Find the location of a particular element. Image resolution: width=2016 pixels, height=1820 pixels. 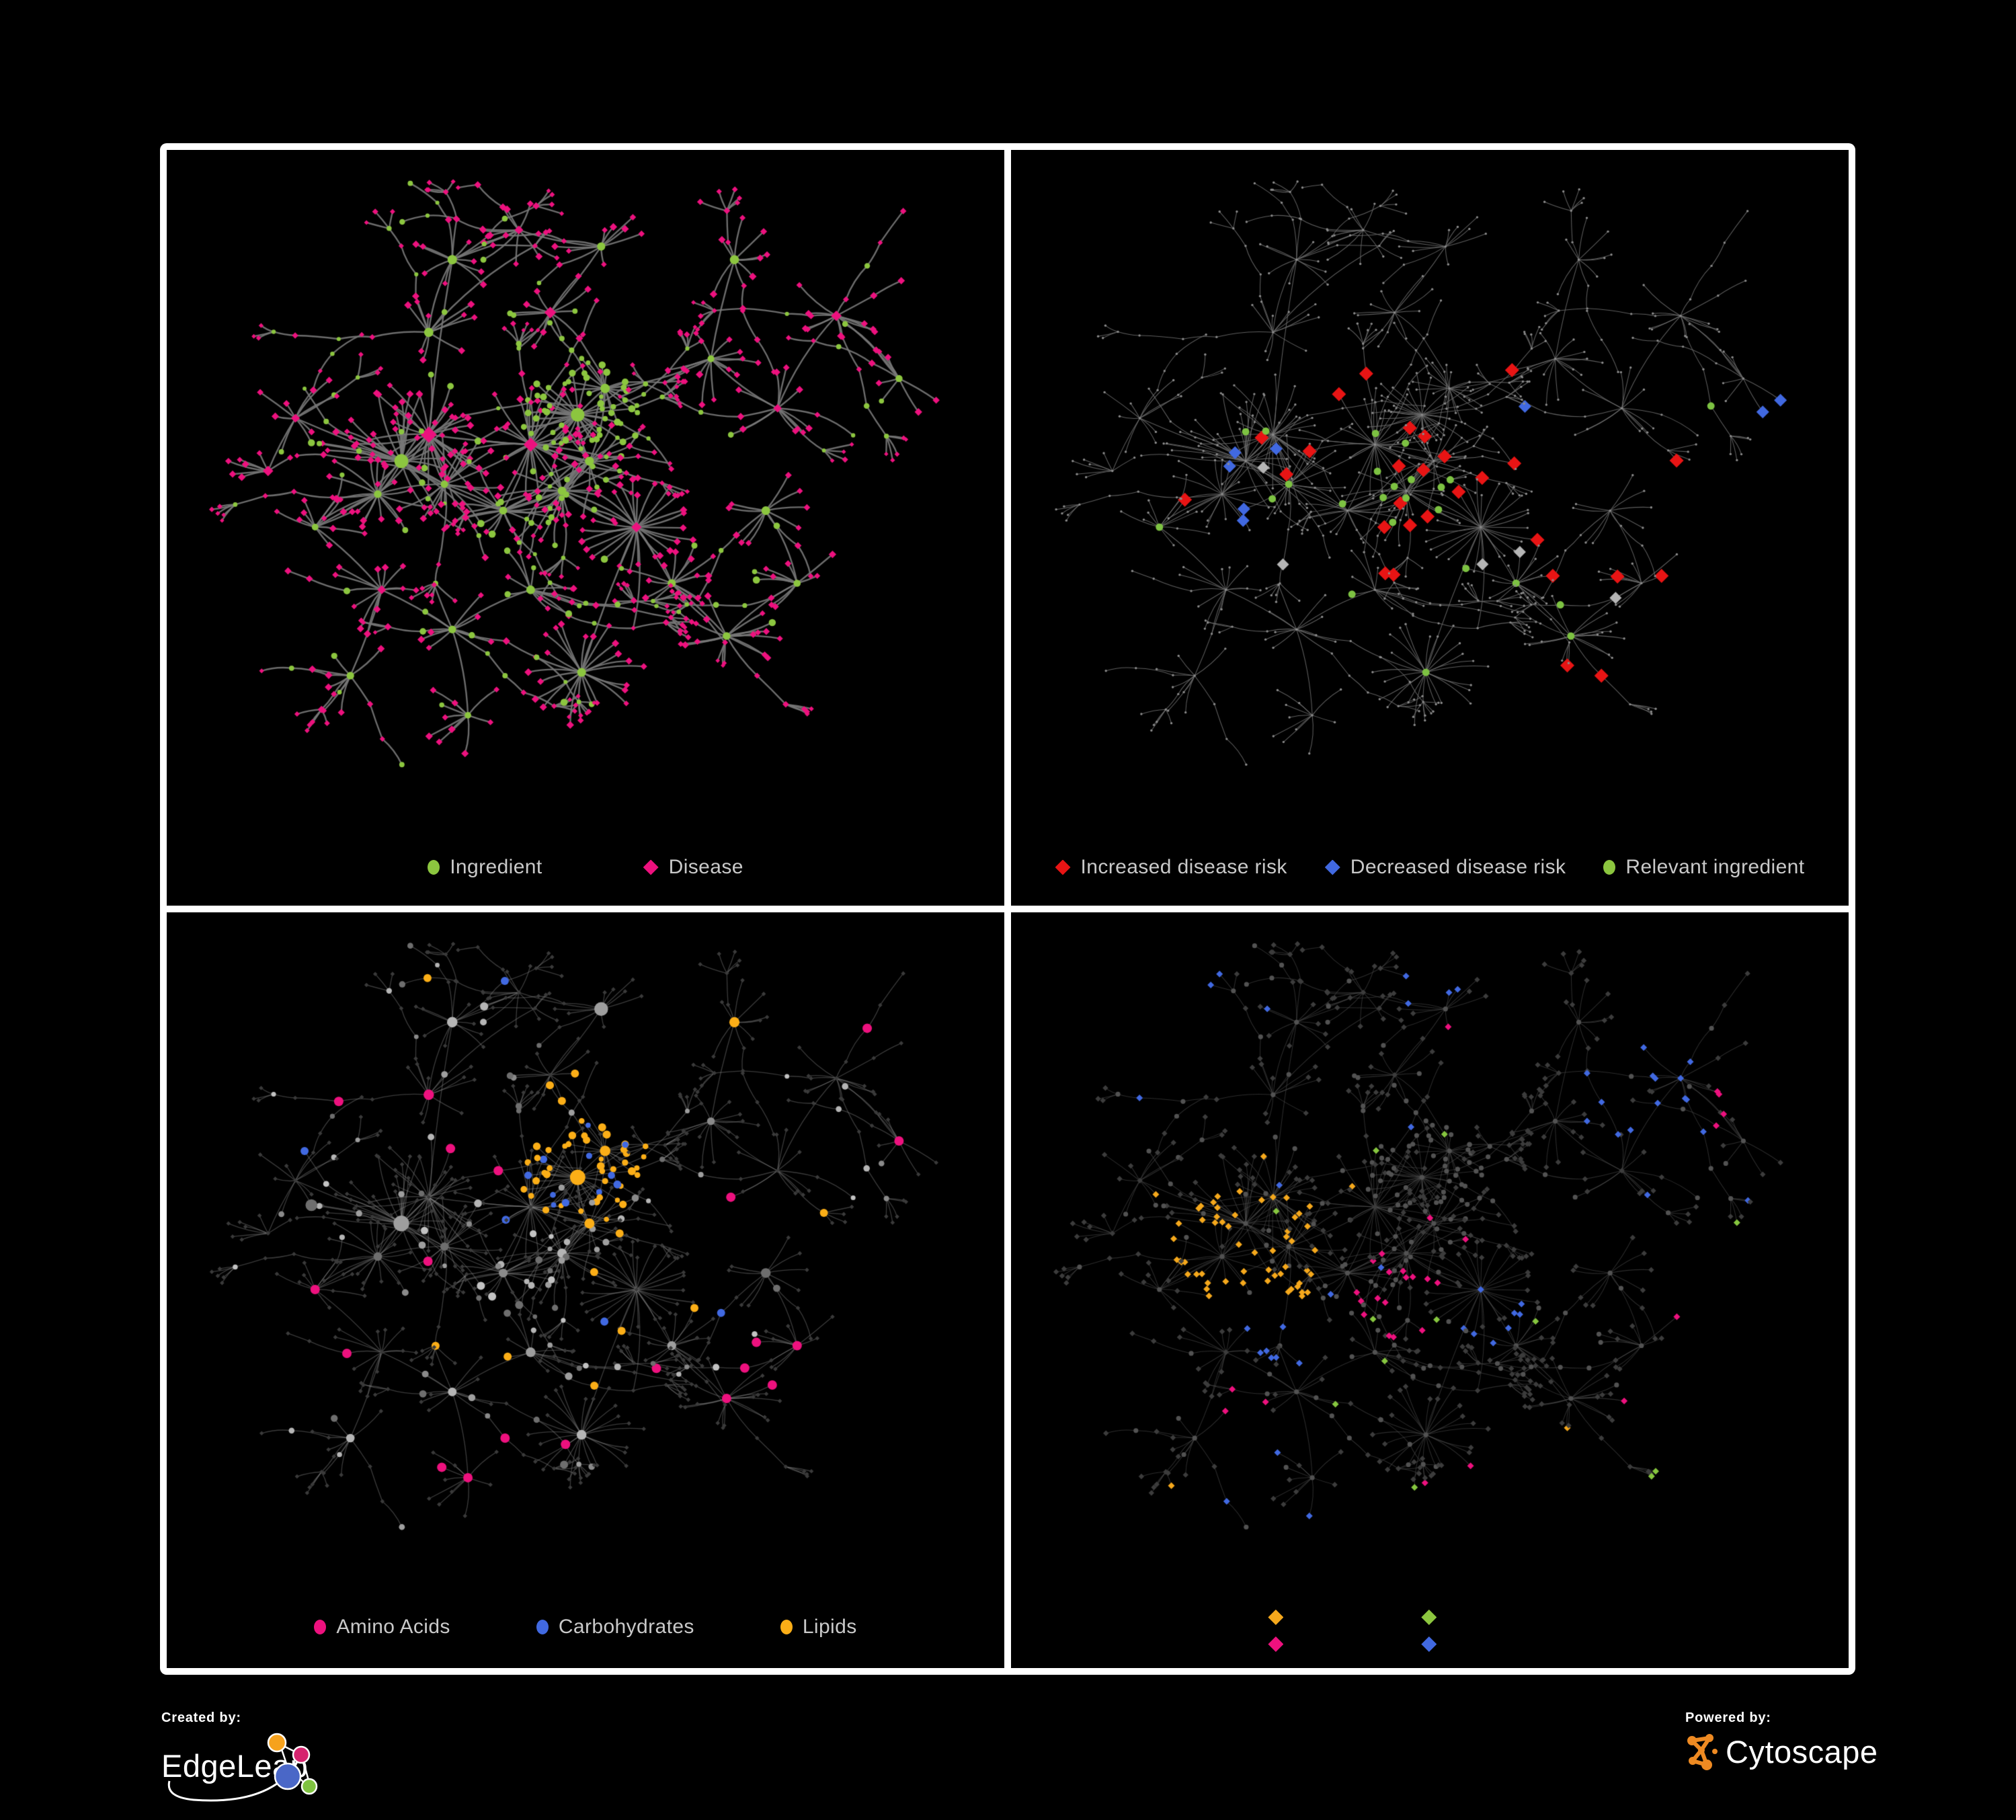

legend-label: Carbohydrates is located at coordinates (626, 1627).